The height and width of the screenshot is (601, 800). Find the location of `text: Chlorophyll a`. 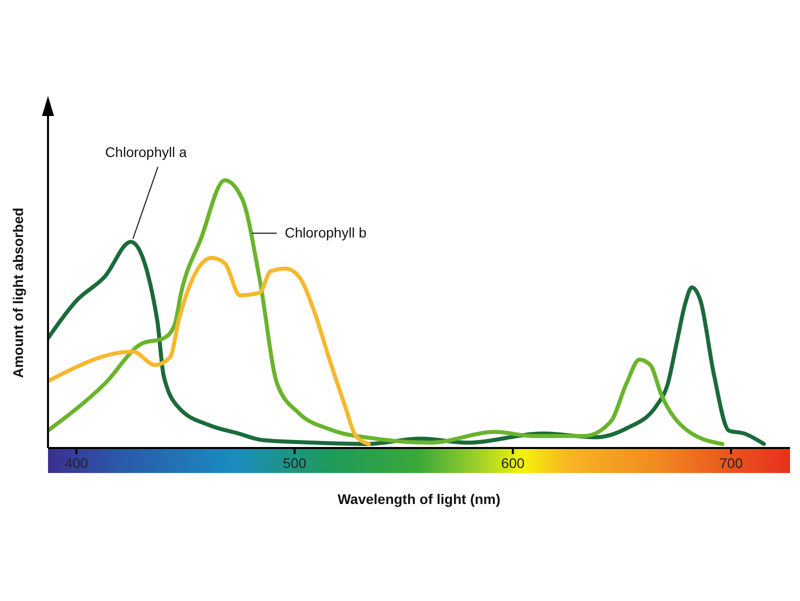

text: Chlorophyll a is located at coordinates (146, 152).